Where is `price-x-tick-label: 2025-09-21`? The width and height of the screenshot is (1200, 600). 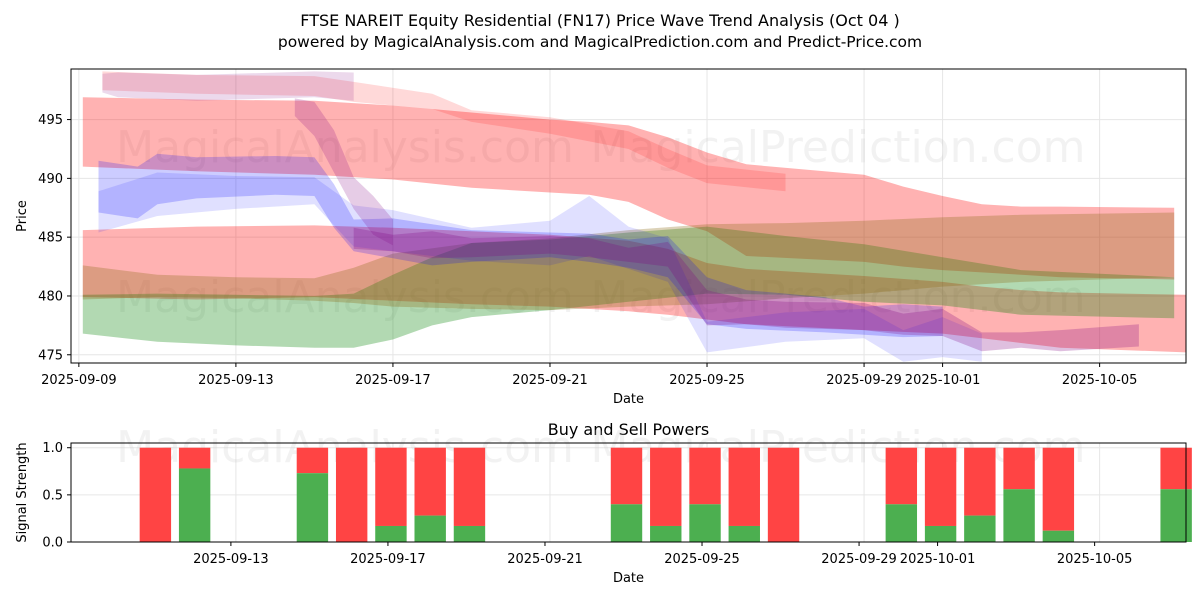
price-x-tick-label: 2025-09-21 is located at coordinates (550, 380).